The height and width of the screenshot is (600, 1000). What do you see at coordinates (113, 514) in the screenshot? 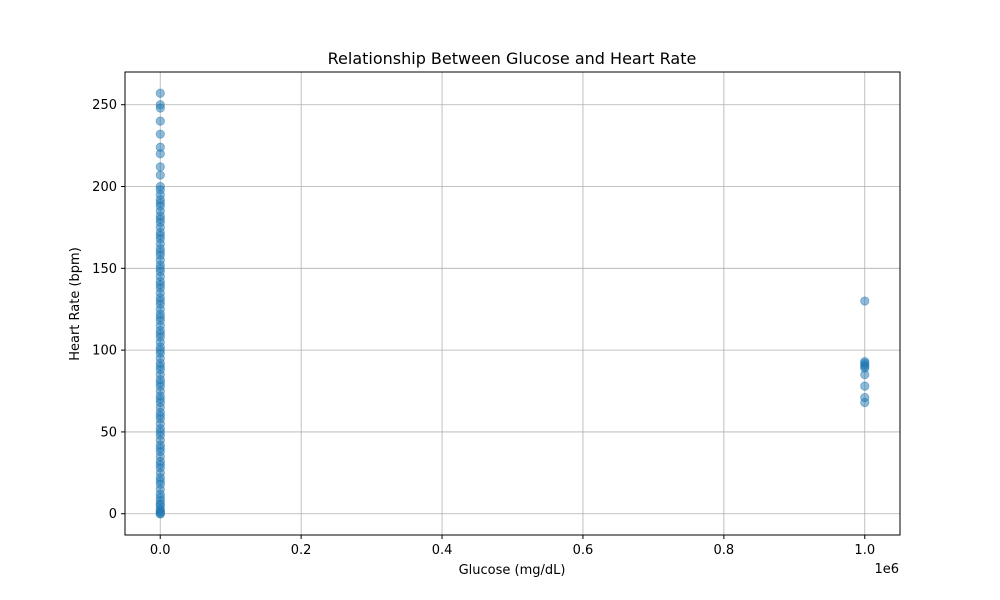
I see `y-tick-label: 0` at bounding box center [113, 514].